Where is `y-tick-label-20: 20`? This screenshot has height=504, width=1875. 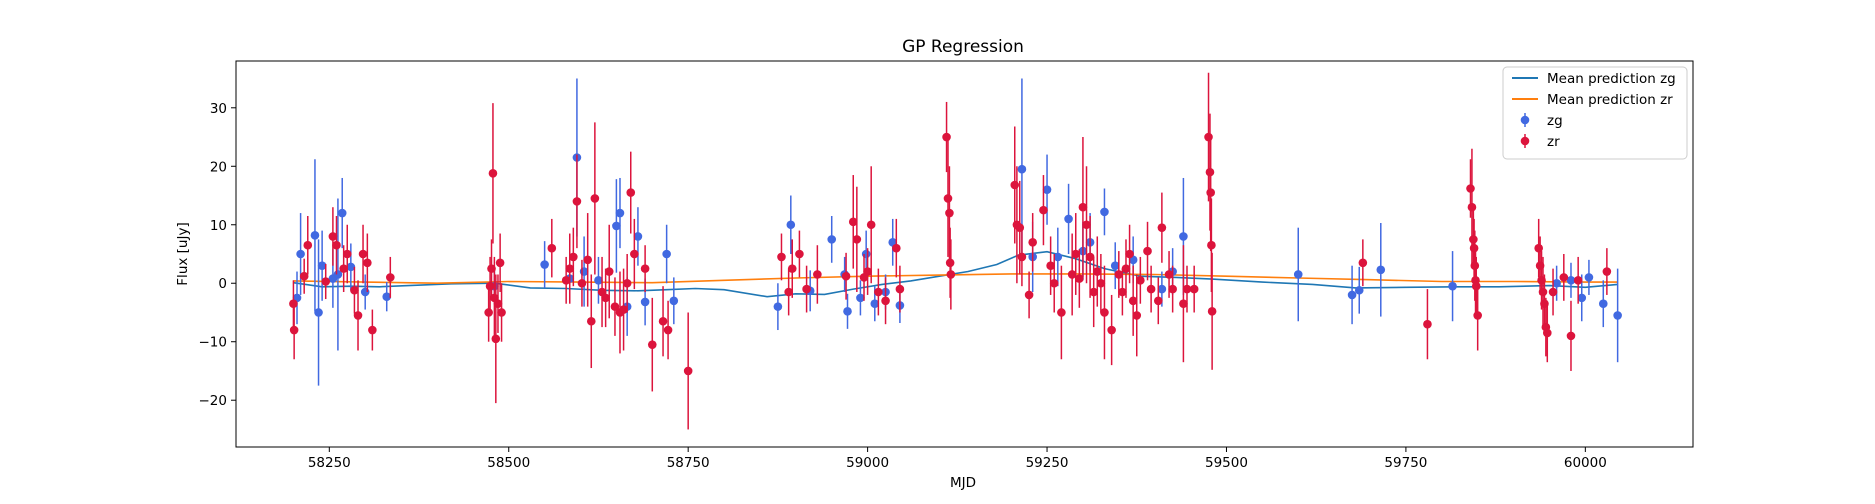
y-tick-label-20: 20 is located at coordinates (218, 167).